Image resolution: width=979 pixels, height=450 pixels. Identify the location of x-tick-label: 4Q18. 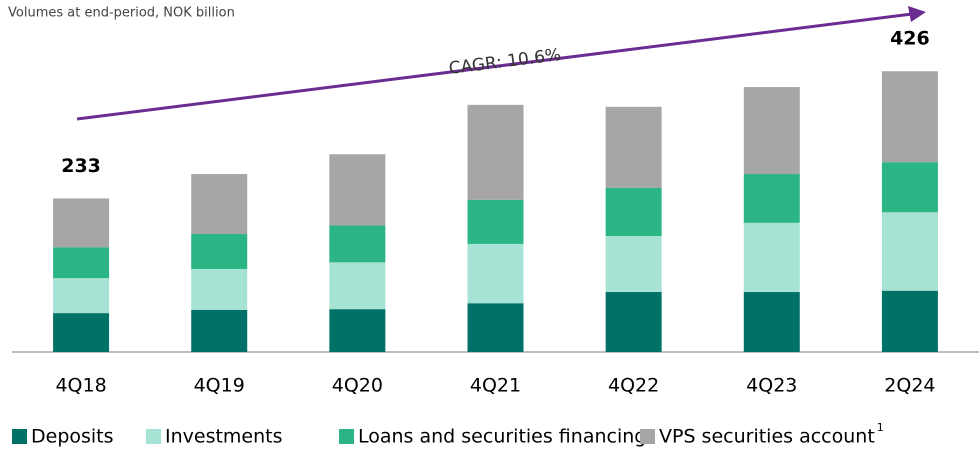
(80, 386).